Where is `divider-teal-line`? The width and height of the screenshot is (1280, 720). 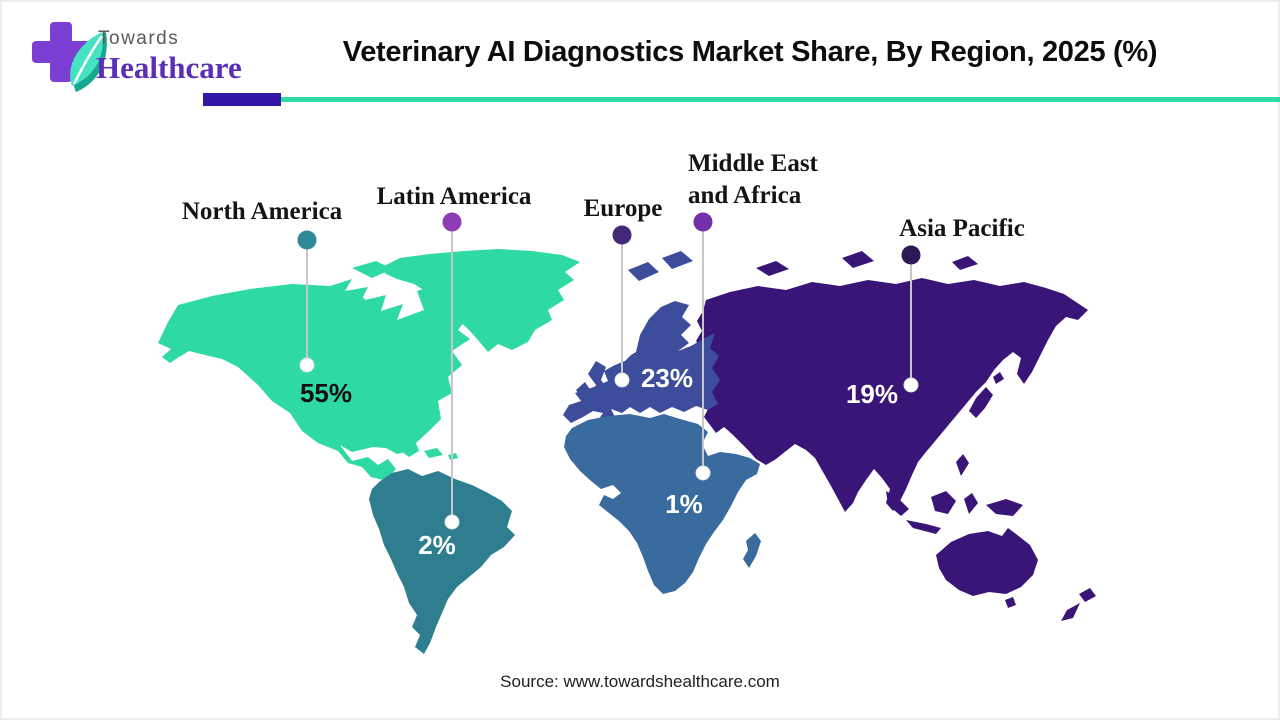
divider-teal-line is located at coordinates (780, 99).